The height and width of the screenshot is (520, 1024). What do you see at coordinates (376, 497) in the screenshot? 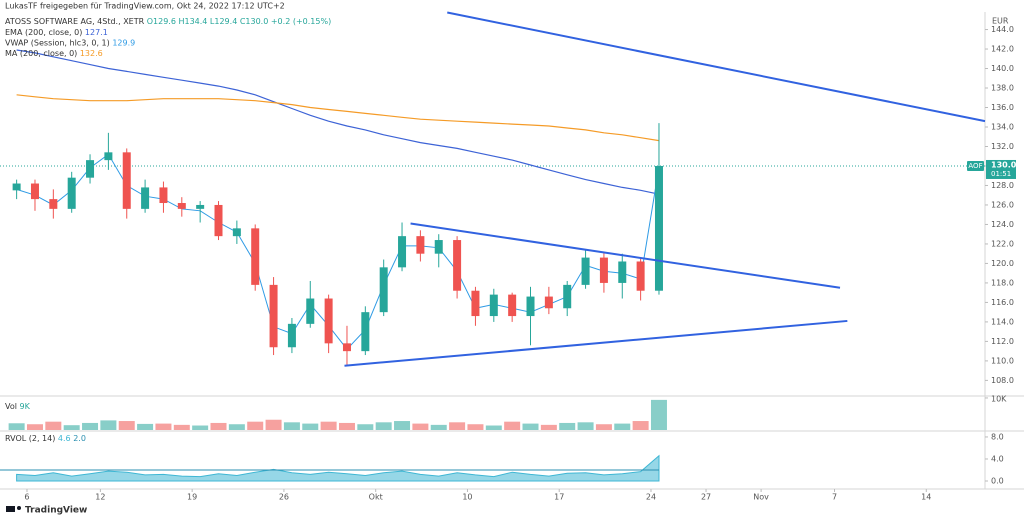
I see `x-tick-label: Okt` at bounding box center [376, 497].